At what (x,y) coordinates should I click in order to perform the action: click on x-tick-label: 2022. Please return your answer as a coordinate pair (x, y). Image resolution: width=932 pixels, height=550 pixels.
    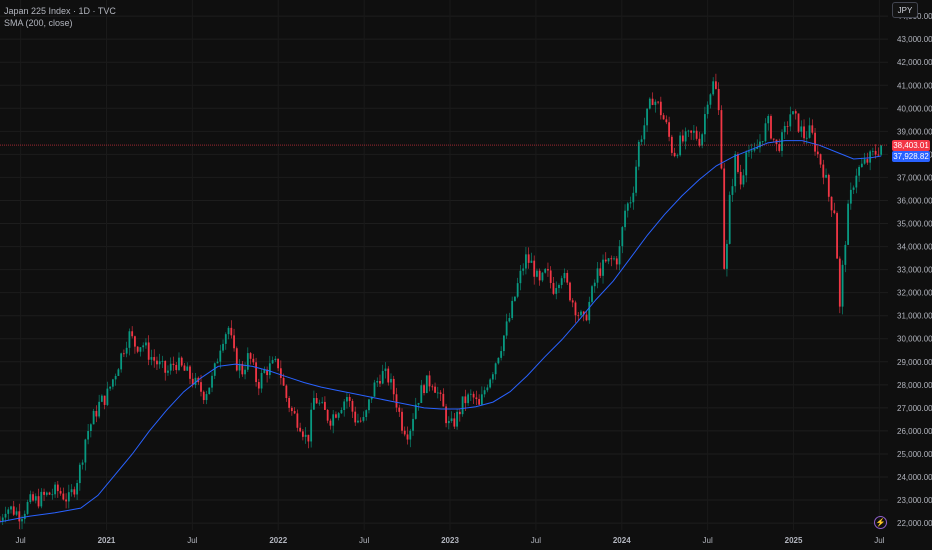
    Looking at the image, I should click on (278, 540).